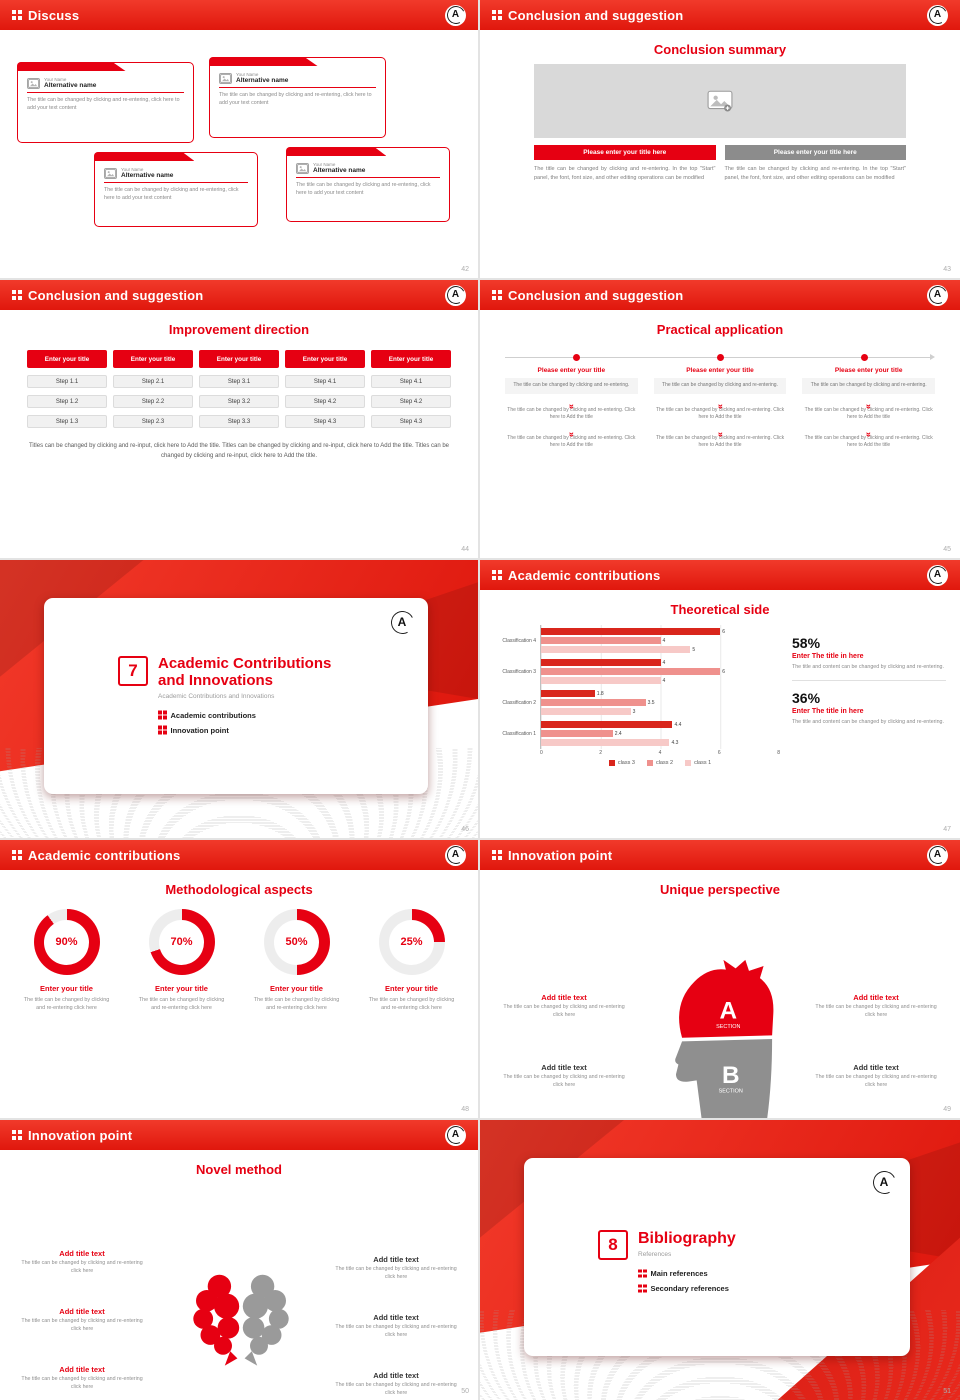 The height and width of the screenshot is (1400, 960). Describe the element at coordinates (634, 671) in the screenshot. I see `chart-category-group: Classification 3 4 6 4` at that location.